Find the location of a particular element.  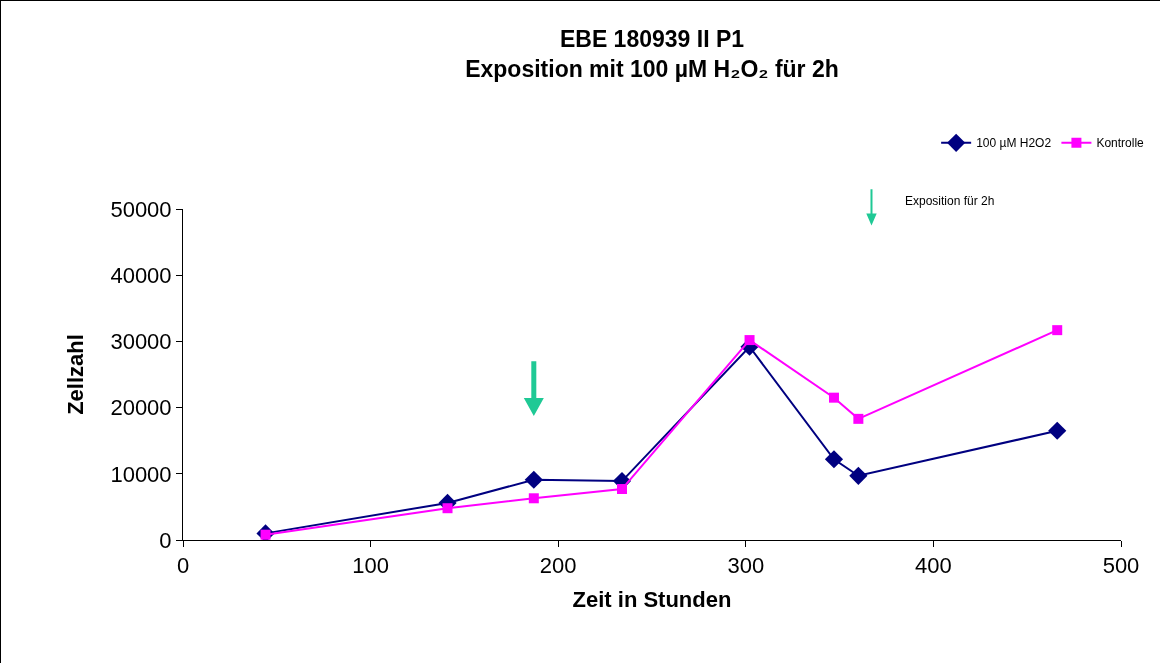

legend-label: Kontrolle is located at coordinates (1120, 143).